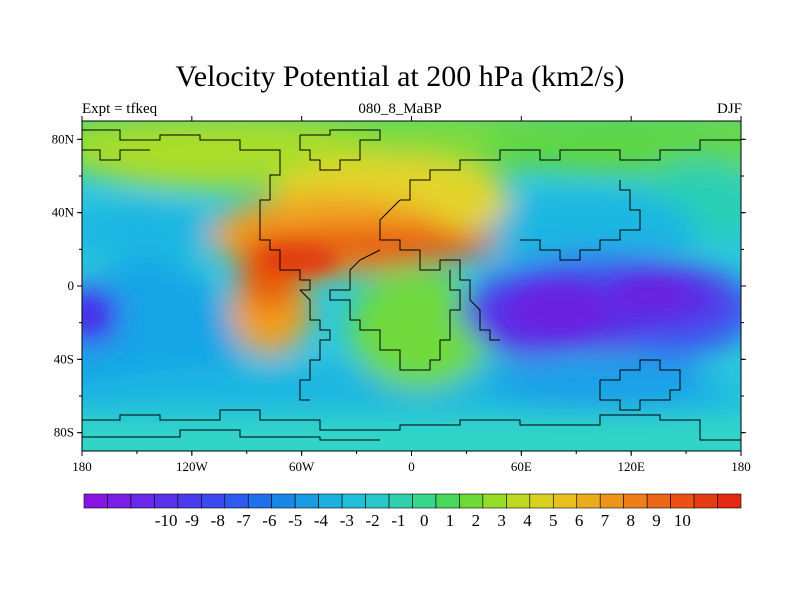 This screenshot has width=800, height=600. I want to click on lat-tick-label: 80S, so click(64, 432).